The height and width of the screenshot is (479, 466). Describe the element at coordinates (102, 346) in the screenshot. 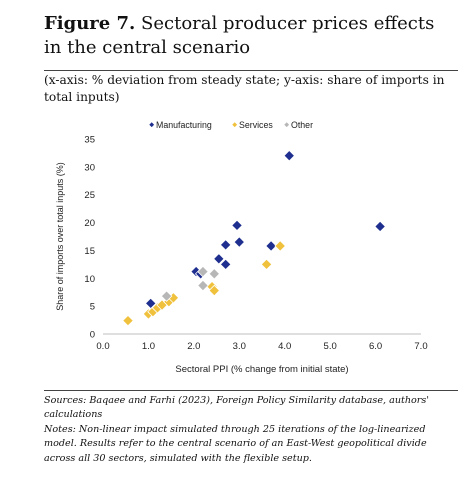

I see `x-tick-label: 0.0` at that location.